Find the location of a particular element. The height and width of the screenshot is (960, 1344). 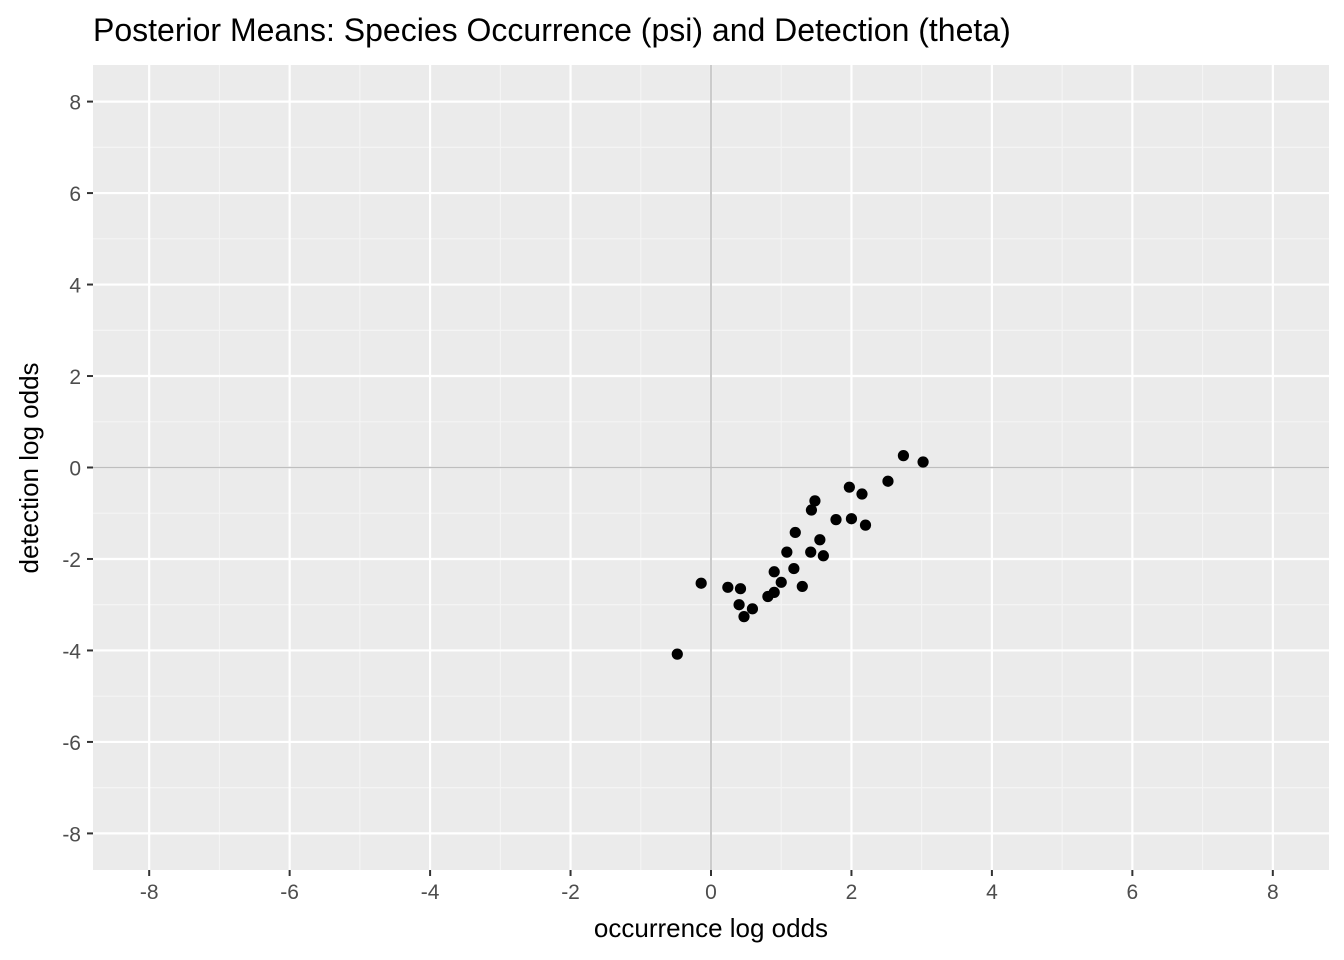

x-tick-label: 6 is located at coordinates (1133, 892).